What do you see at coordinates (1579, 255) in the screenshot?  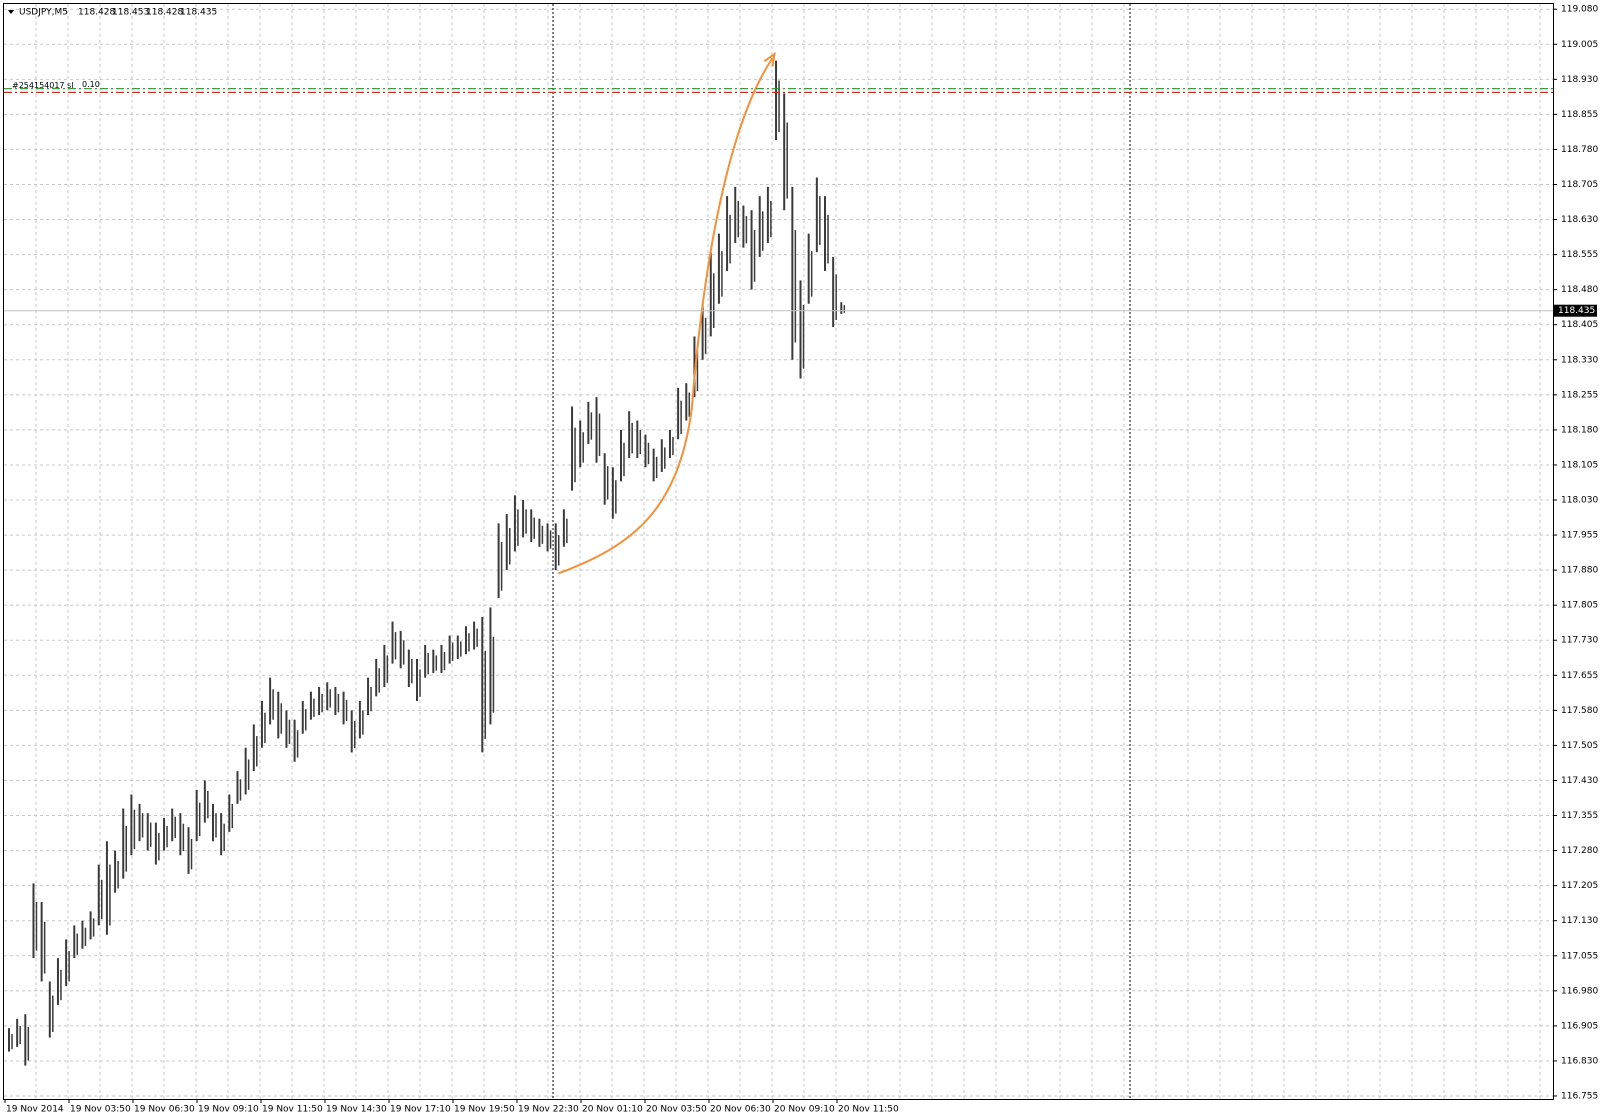 I see `y-tick-label: 118.555` at bounding box center [1579, 255].